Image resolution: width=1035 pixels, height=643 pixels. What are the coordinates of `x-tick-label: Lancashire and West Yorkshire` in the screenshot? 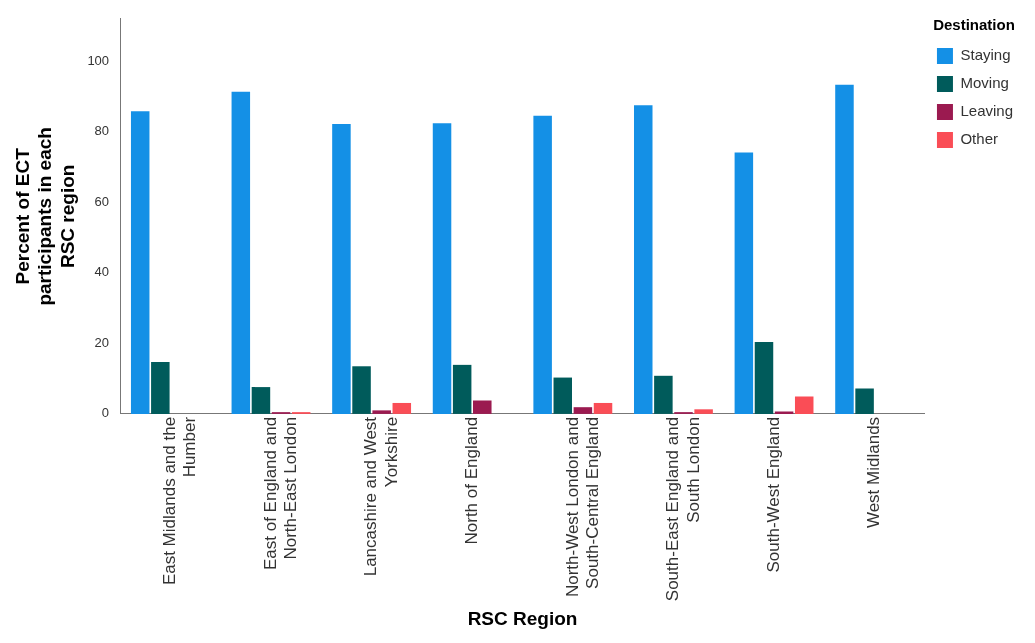 It's located at (381, 496).